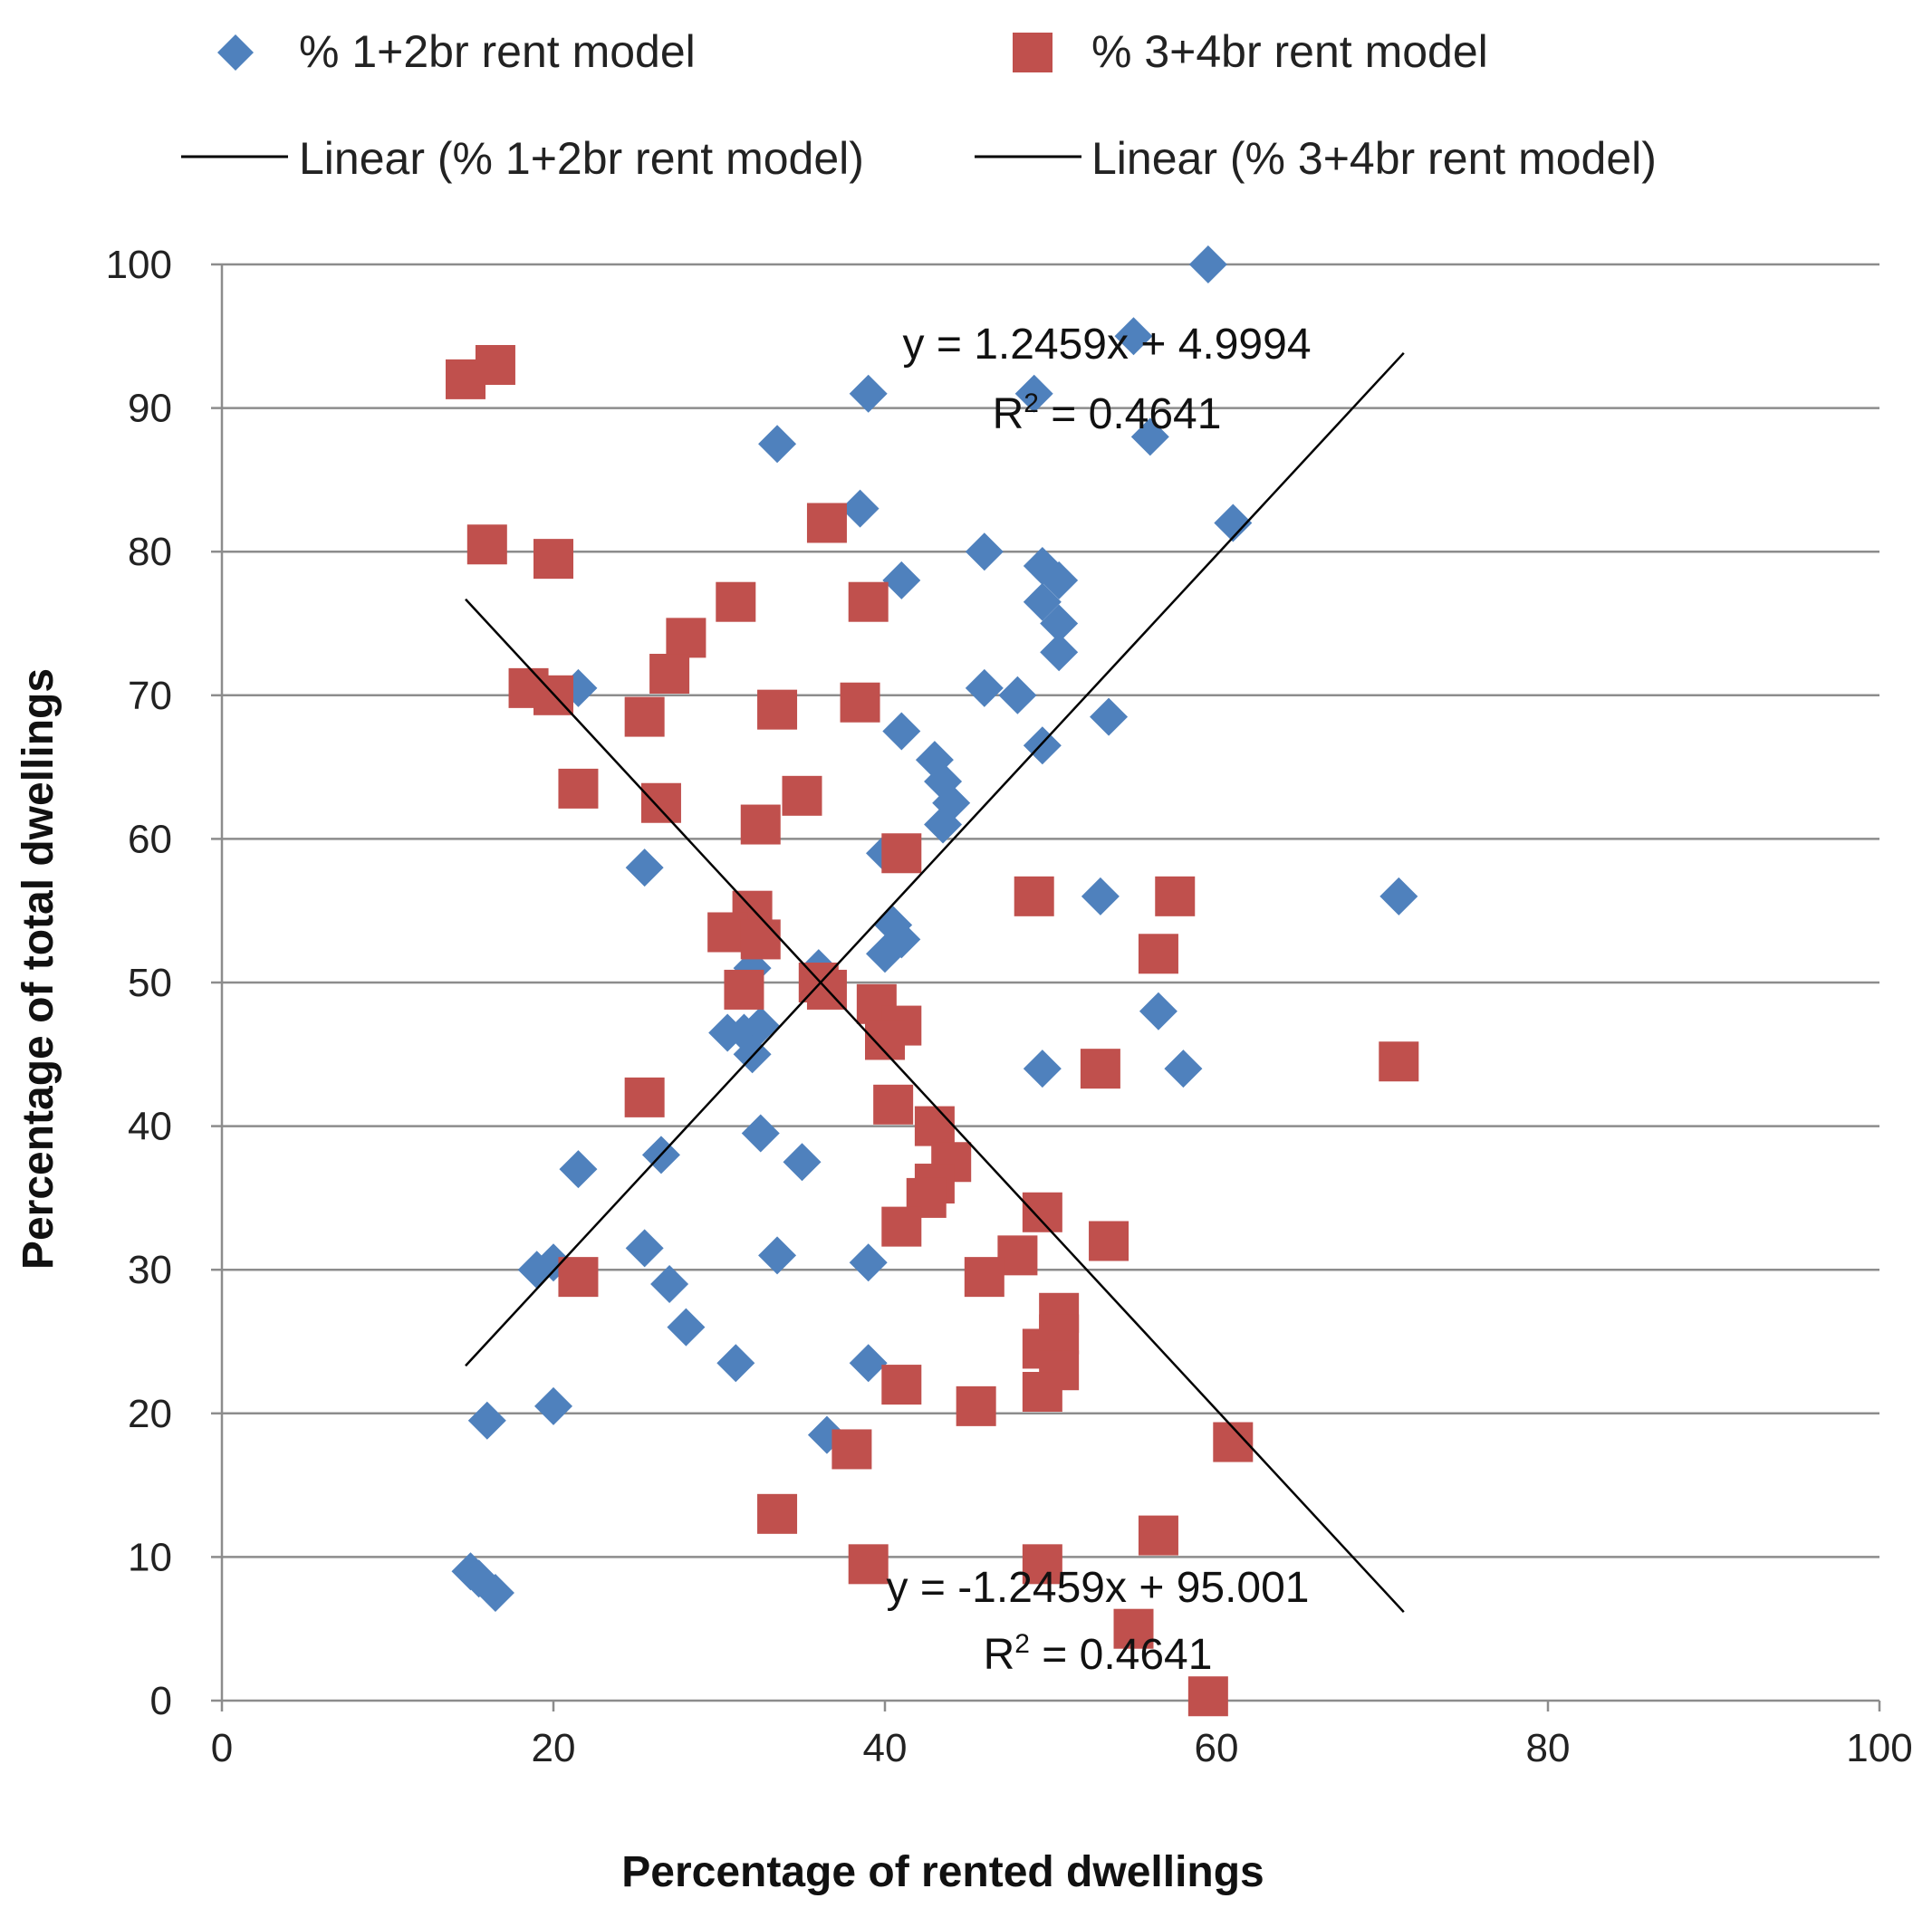 The width and height of the screenshot is (1932, 1927). Describe the element at coordinates (999, 1655) in the screenshot. I see `trendline-2-r-prefix: R` at that location.